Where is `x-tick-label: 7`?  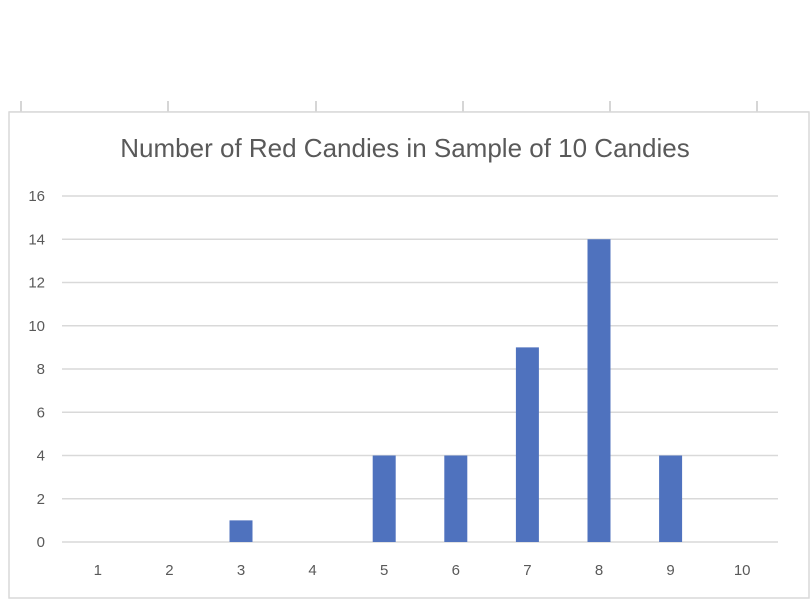
x-tick-label: 7 is located at coordinates (527, 570).